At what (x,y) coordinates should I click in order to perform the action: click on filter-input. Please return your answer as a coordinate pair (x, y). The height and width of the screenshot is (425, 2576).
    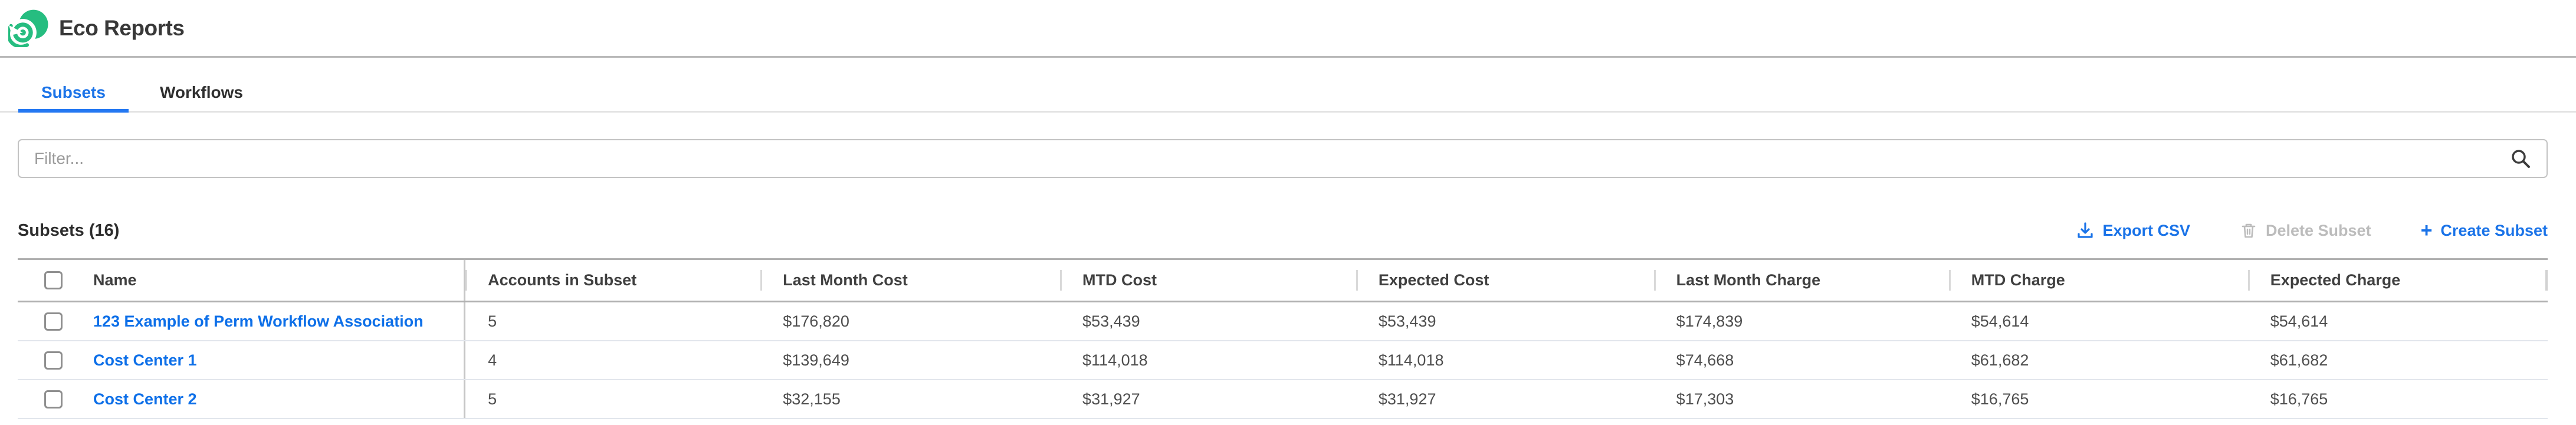
    Looking at the image, I should click on (1264, 158).